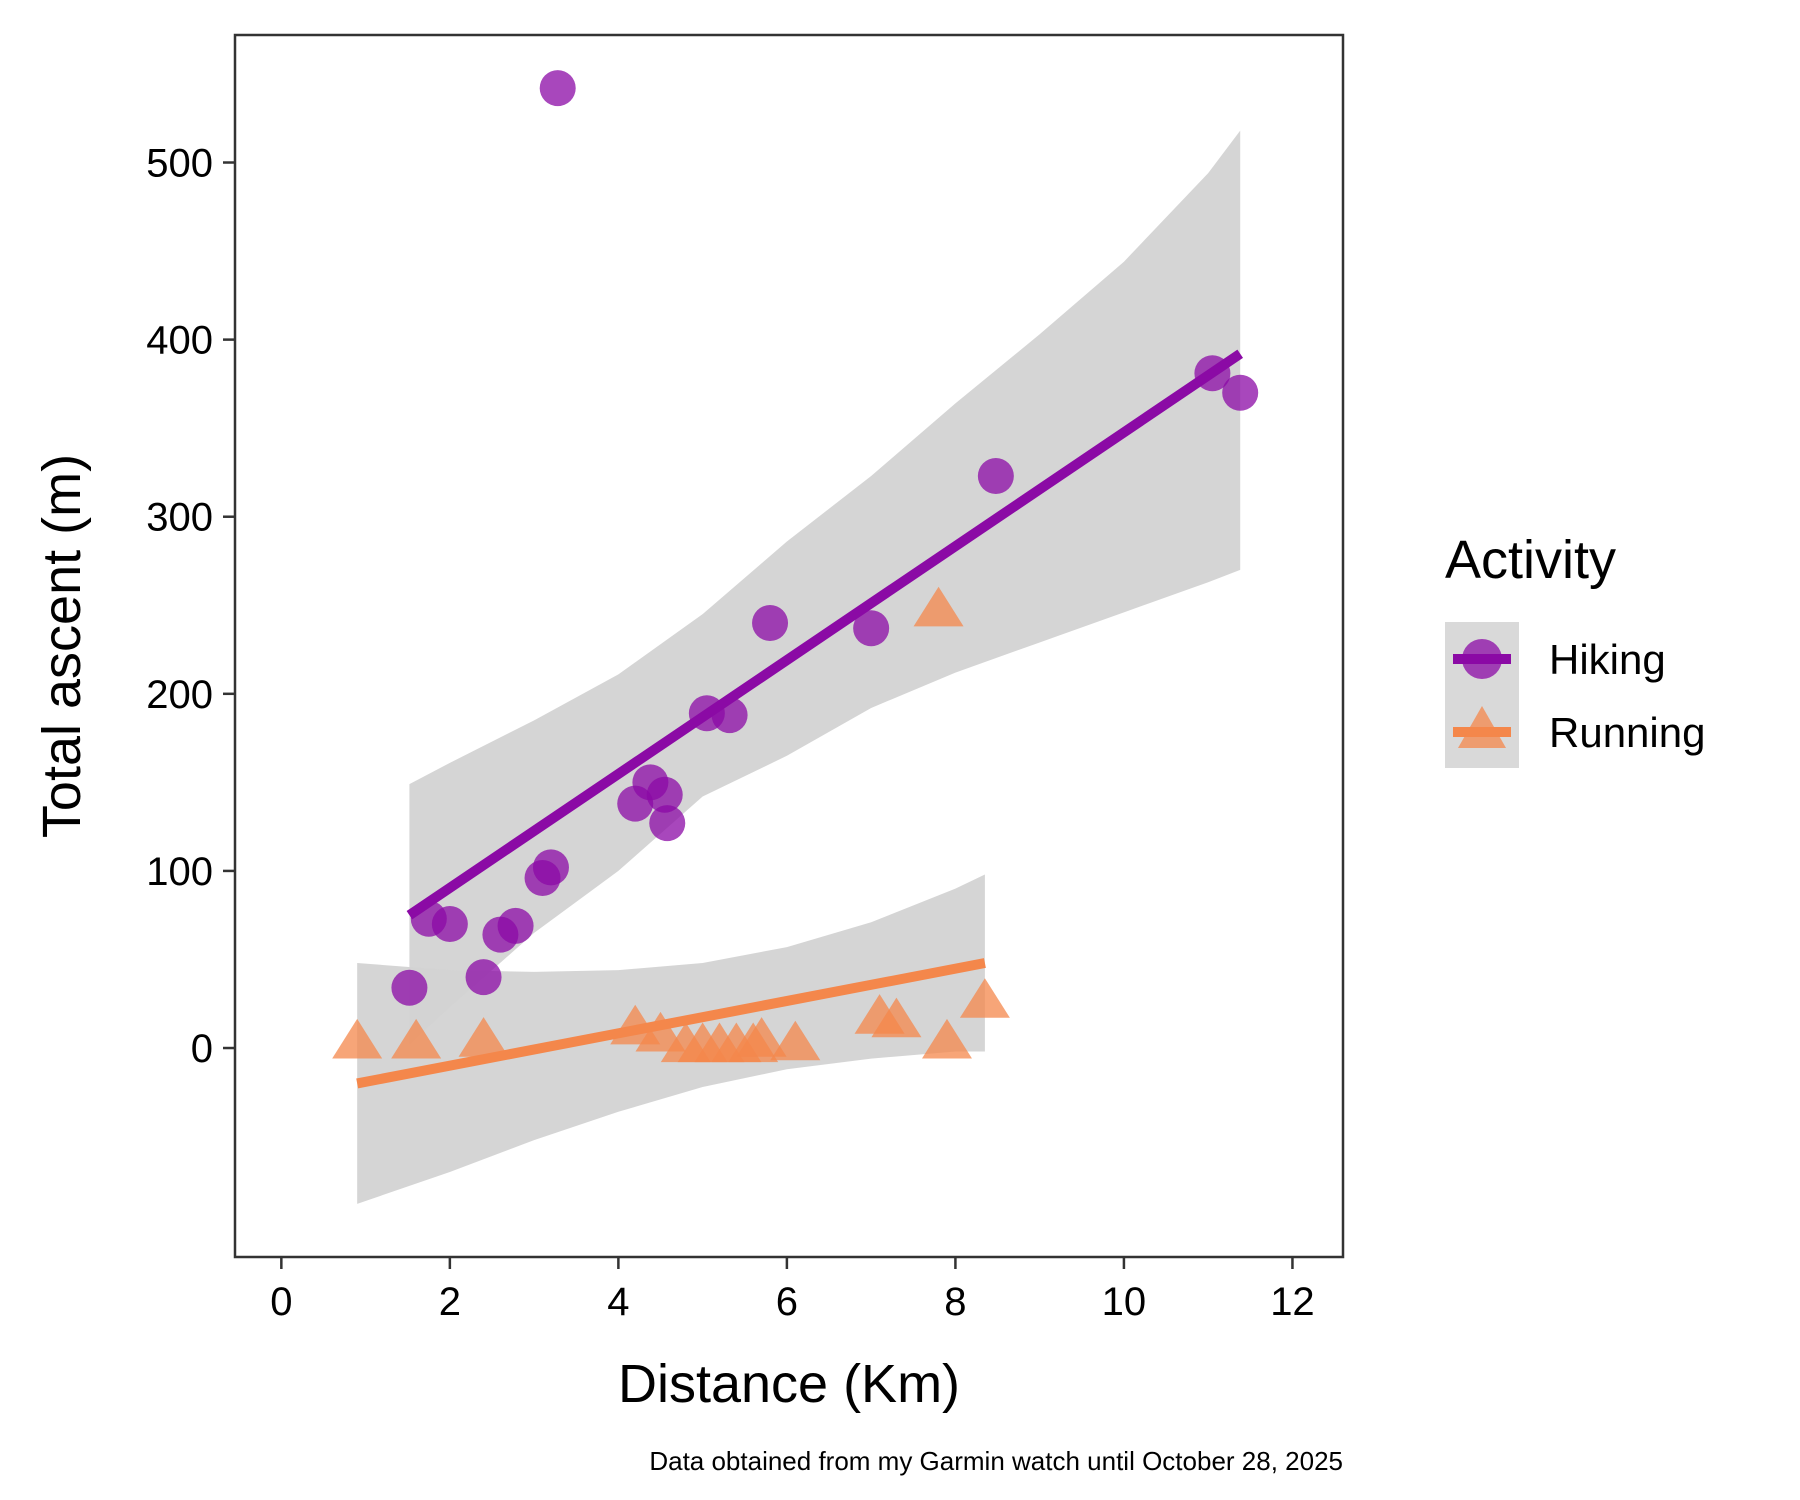  What do you see at coordinates (281, 1302) in the screenshot?
I see `x-tick-label-0: 0` at bounding box center [281, 1302].